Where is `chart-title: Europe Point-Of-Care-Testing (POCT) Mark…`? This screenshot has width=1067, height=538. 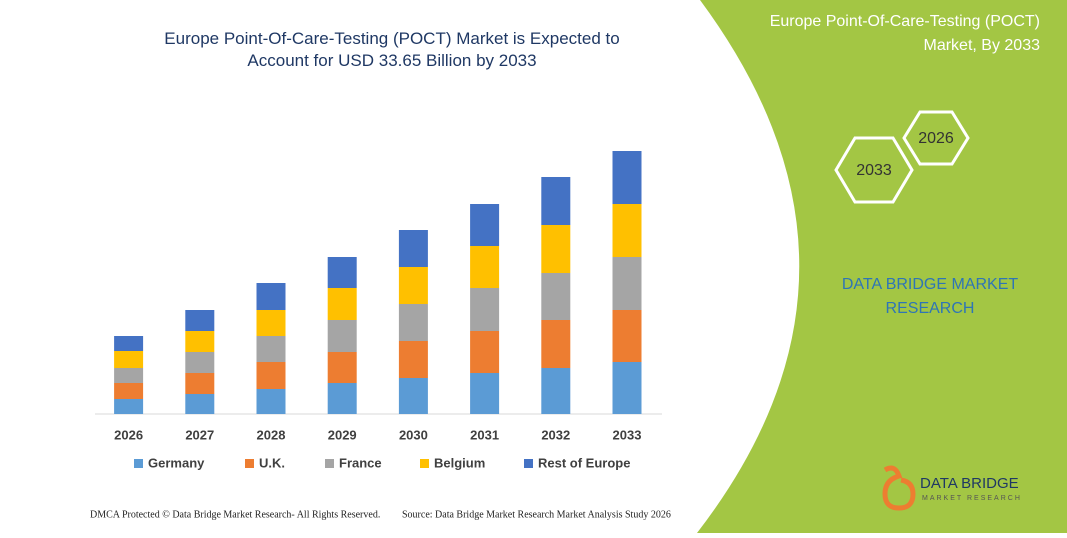 chart-title: Europe Point-Of-Care-Testing (POCT) Mark… is located at coordinates (391, 49).